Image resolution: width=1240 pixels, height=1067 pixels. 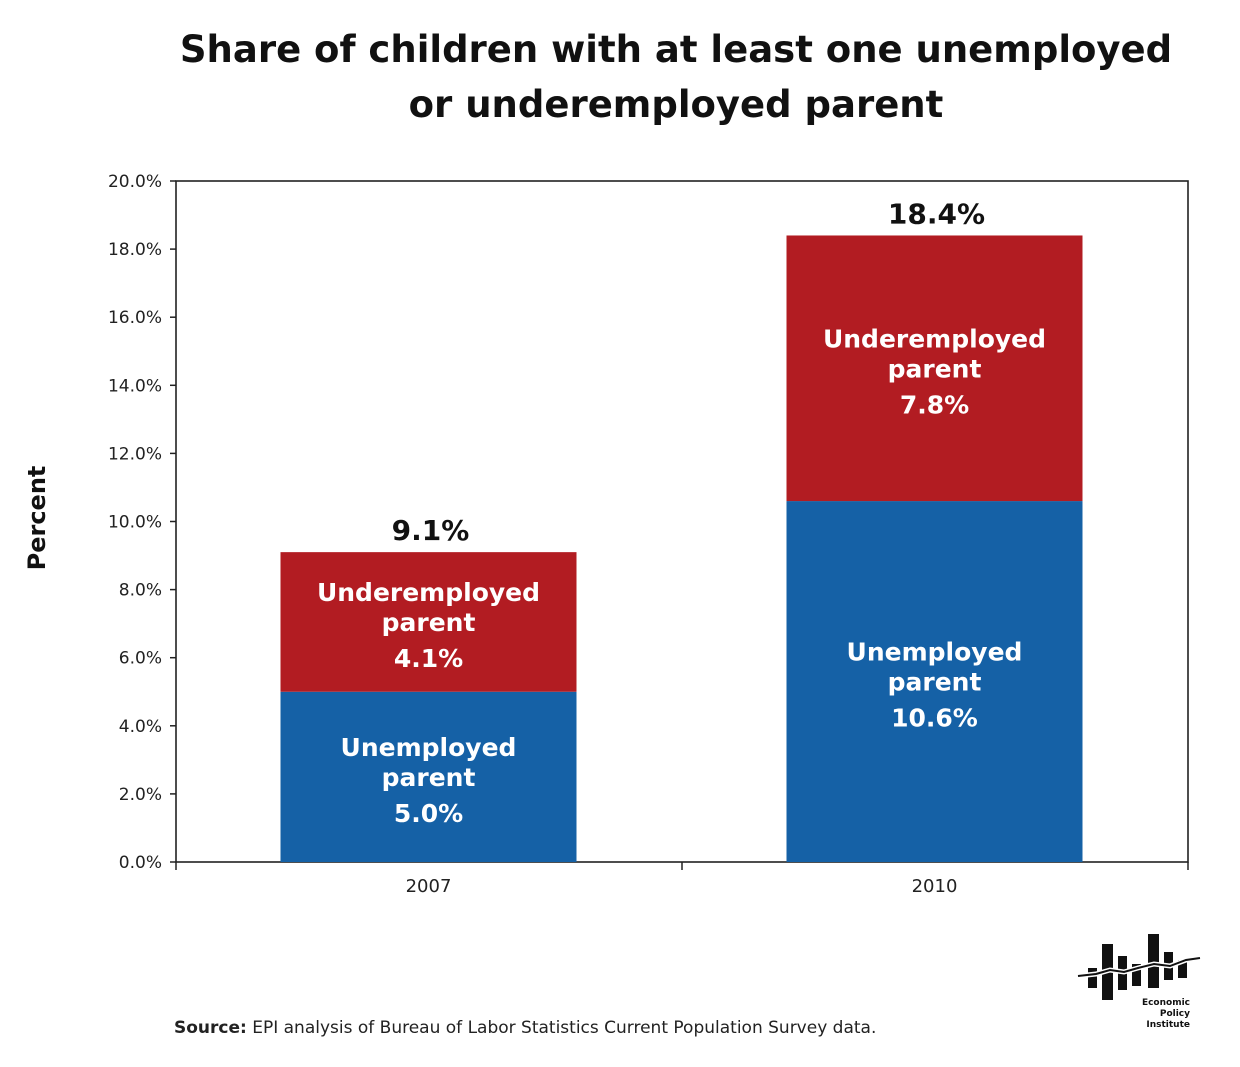 What do you see at coordinates (135, 182) in the screenshot?
I see `y-tick-label: 20.0%` at bounding box center [135, 182].